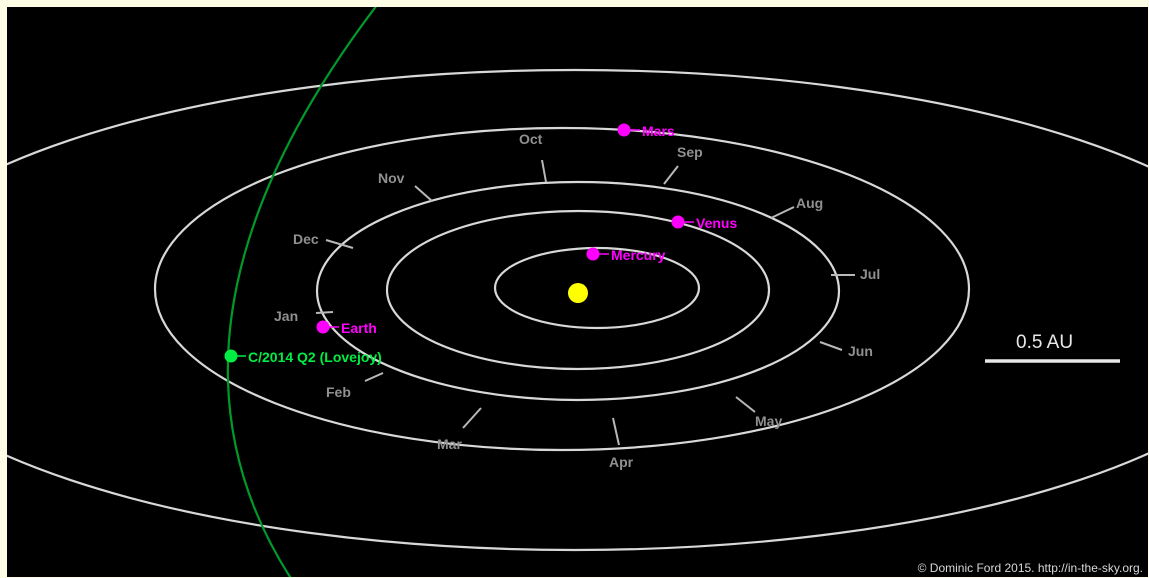  I want to click on mercury-label: Mercury, so click(638, 255).